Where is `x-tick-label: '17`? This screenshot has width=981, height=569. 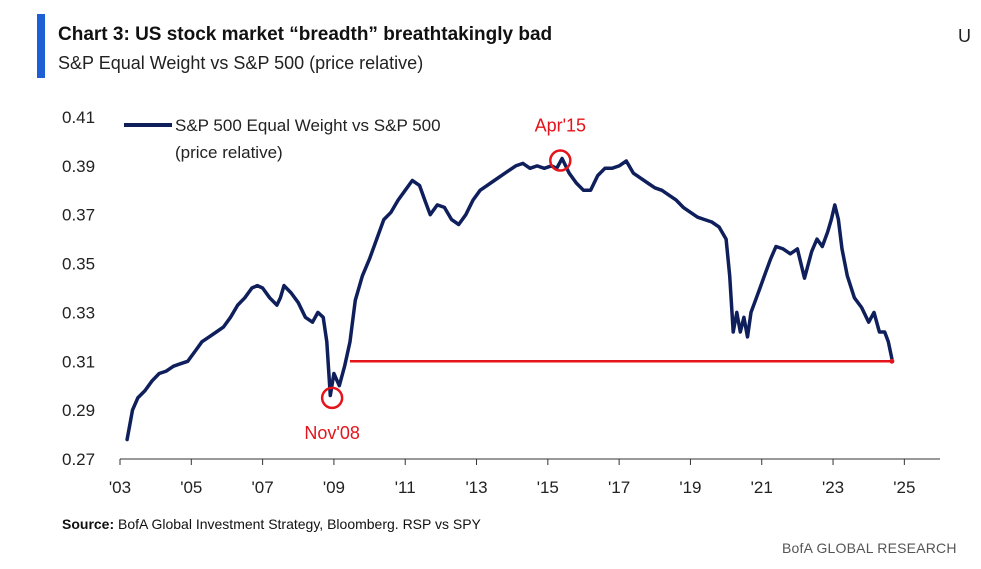 x-tick-label: '17 is located at coordinates (619, 487).